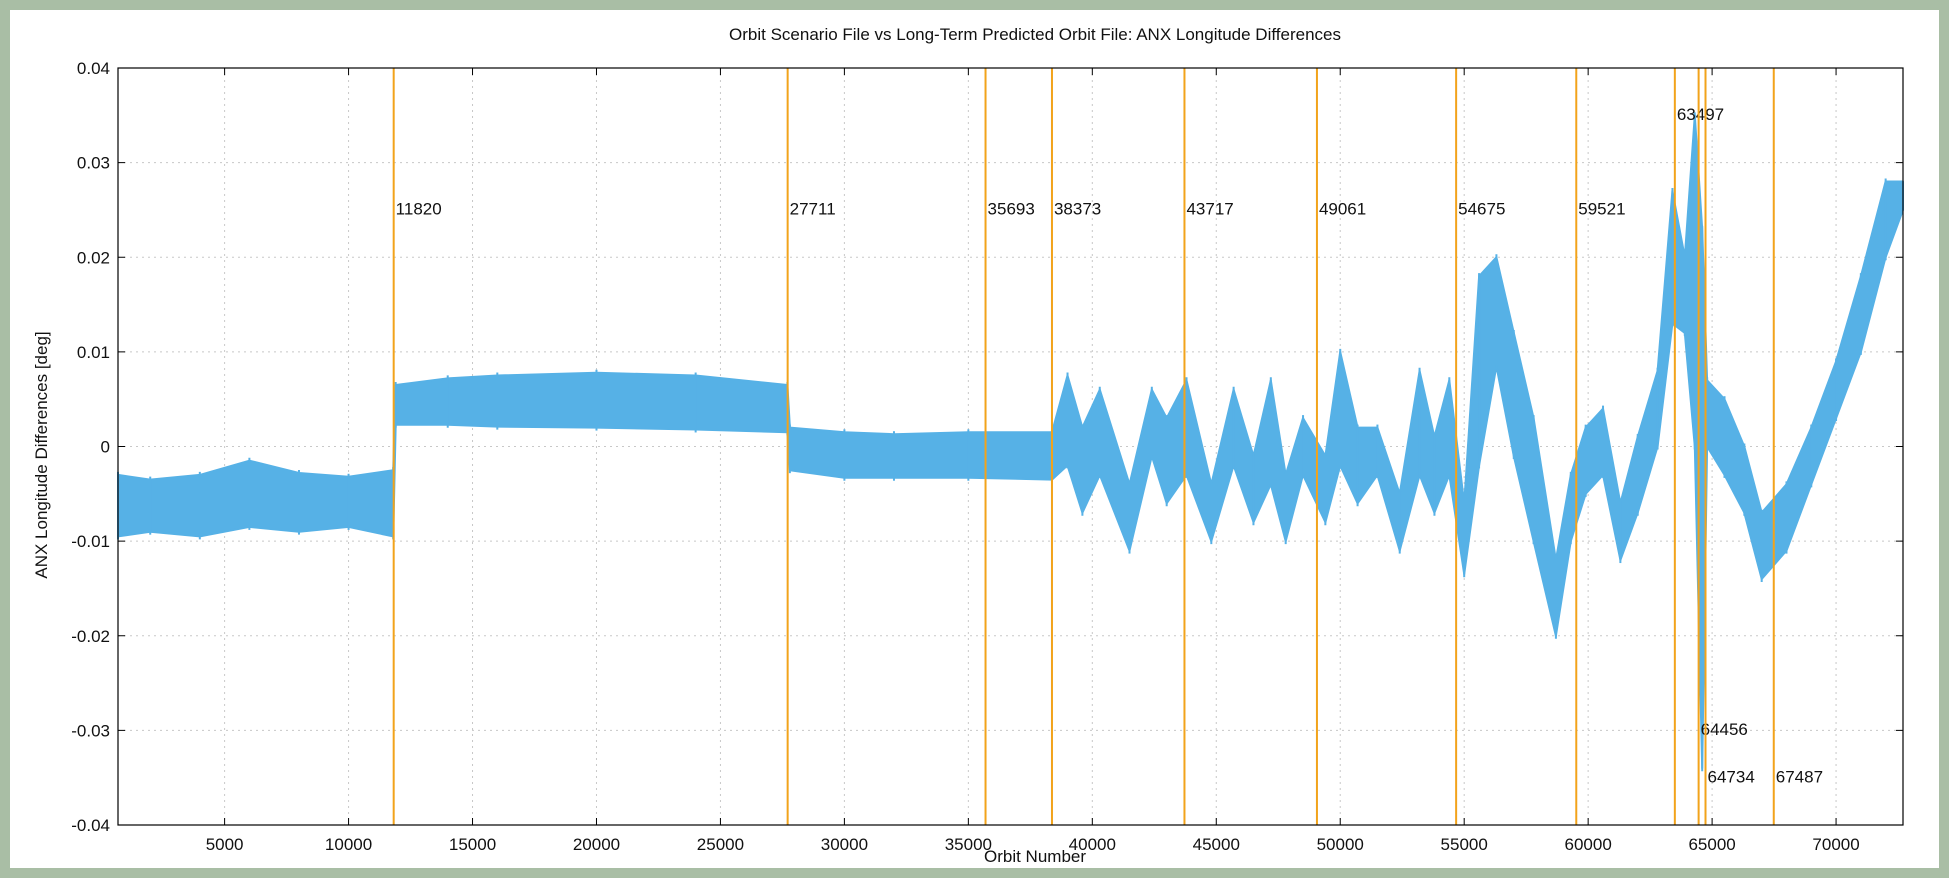  Describe the element at coordinates (225, 844) in the screenshot. I see `x-tick-label-0: 5000` at that location.